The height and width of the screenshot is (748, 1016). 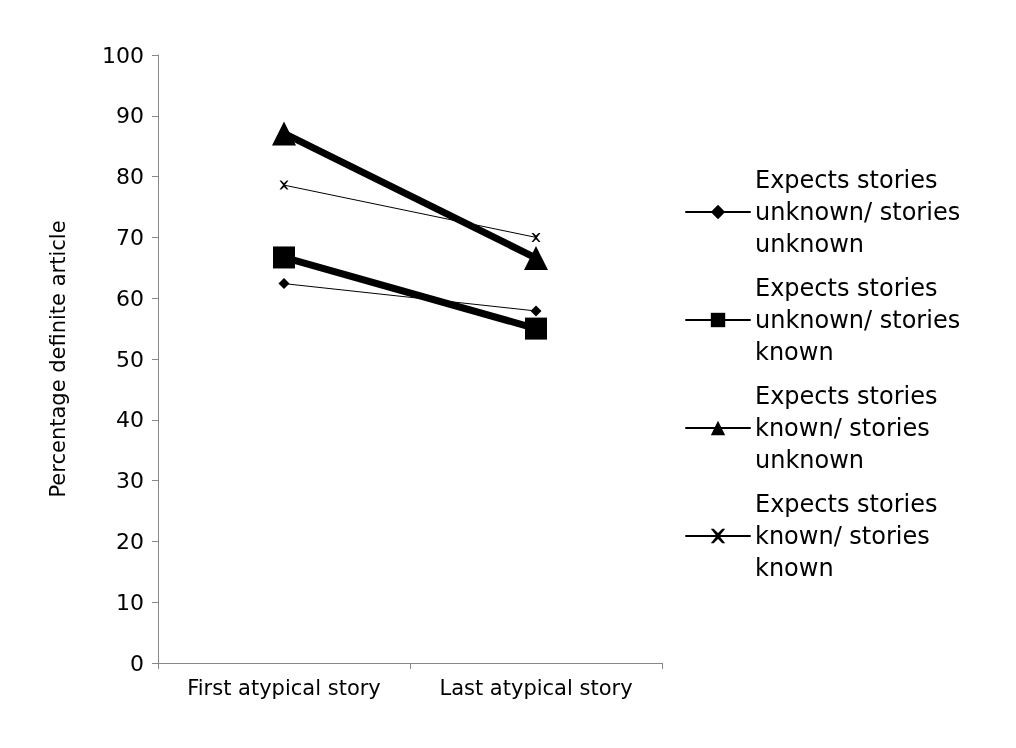 I want to click on x-tick-label: First atypical story, so click(x=284, y=687).